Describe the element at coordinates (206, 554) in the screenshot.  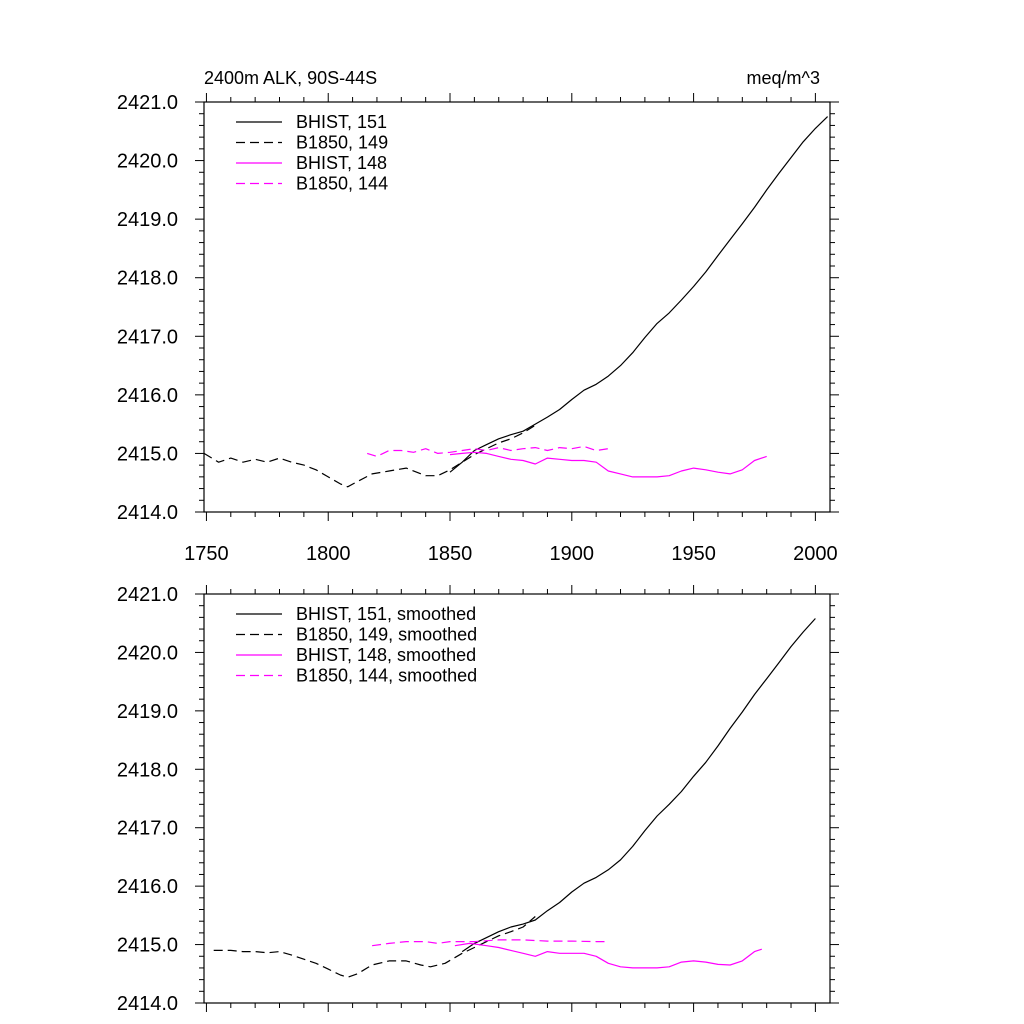
I see `x-tick-label: 1750` at that location.